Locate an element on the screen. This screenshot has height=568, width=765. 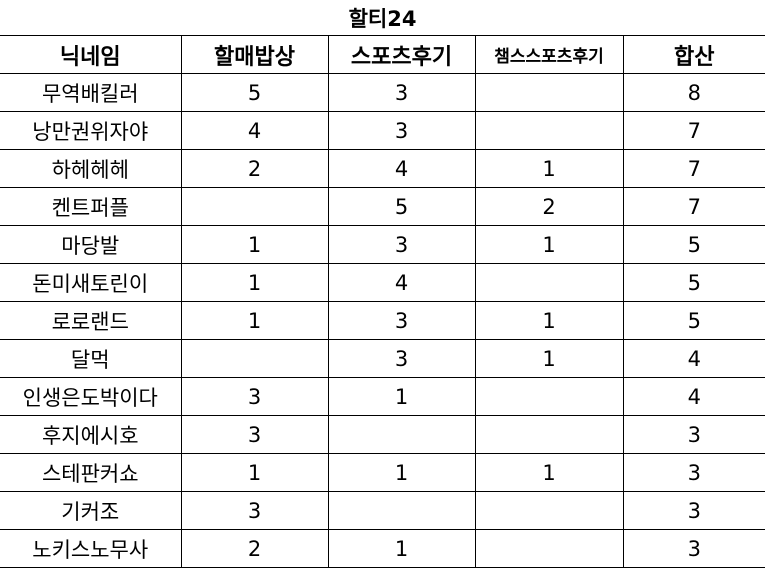
header-col2: 스포츠후기 is located at coordinates (401, 54).